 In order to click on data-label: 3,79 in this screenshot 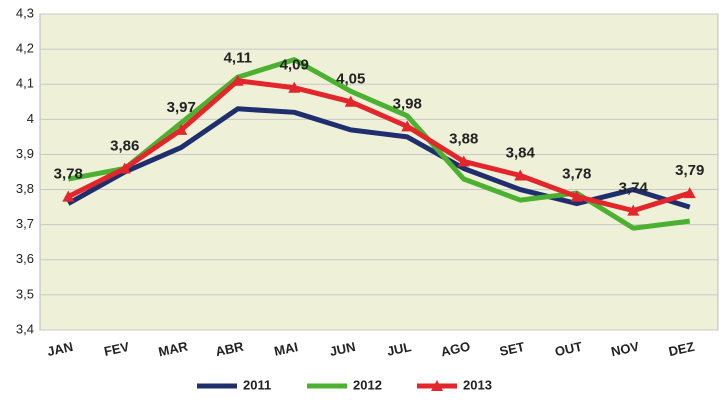, I will do `click(689, 170)`.